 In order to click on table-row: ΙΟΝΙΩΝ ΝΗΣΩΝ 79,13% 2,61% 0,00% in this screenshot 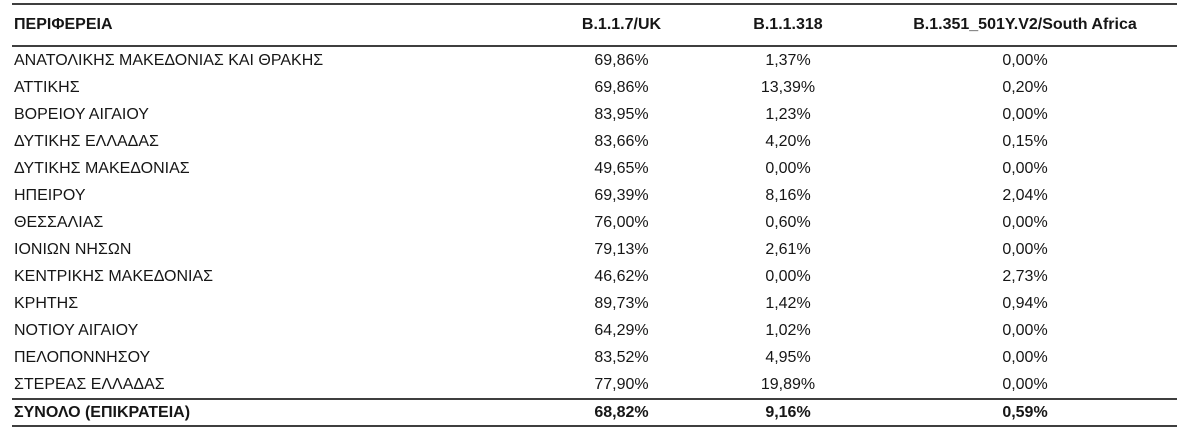, I will do `click(594, 249)`.